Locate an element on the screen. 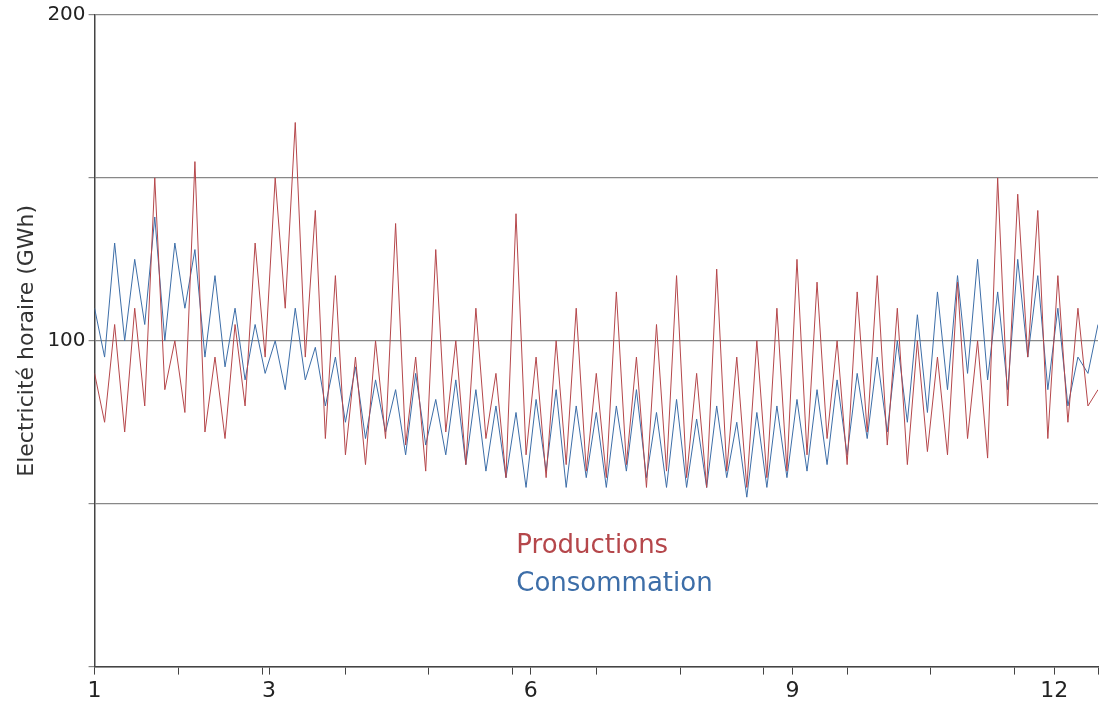 This screenshot has height=707, width=1104. x-tick-label: 12 is located at coordinates (1054, 689).